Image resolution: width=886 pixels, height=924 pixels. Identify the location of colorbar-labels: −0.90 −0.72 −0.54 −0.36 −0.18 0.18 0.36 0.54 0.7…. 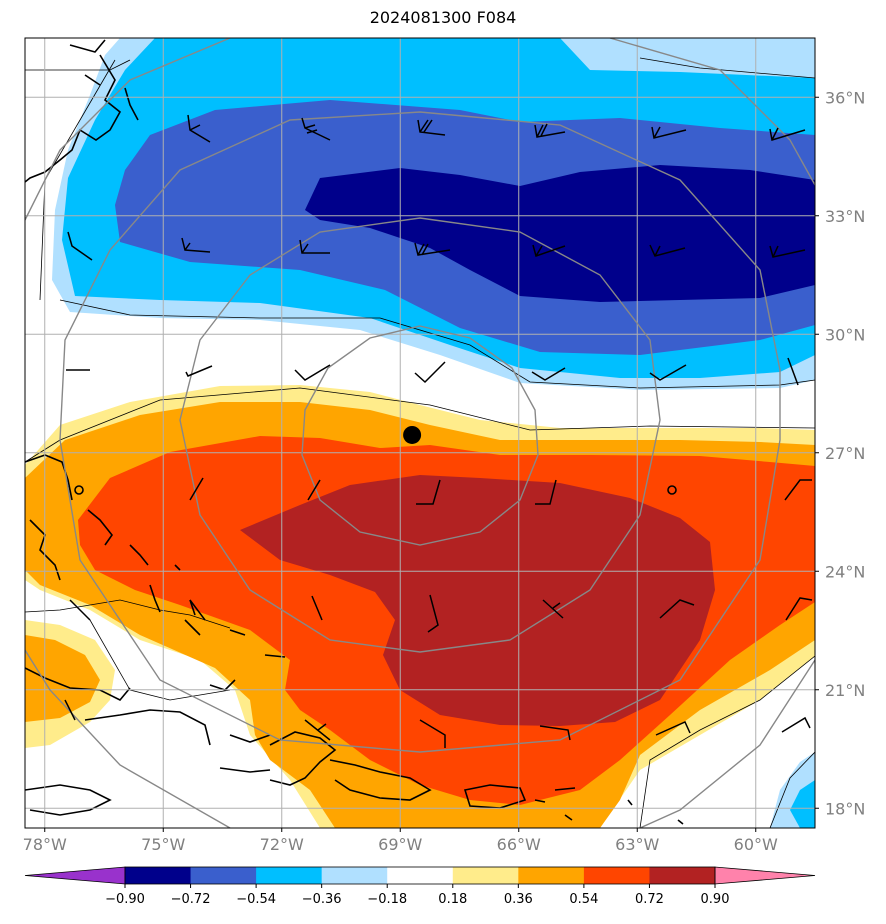
(417, 895).